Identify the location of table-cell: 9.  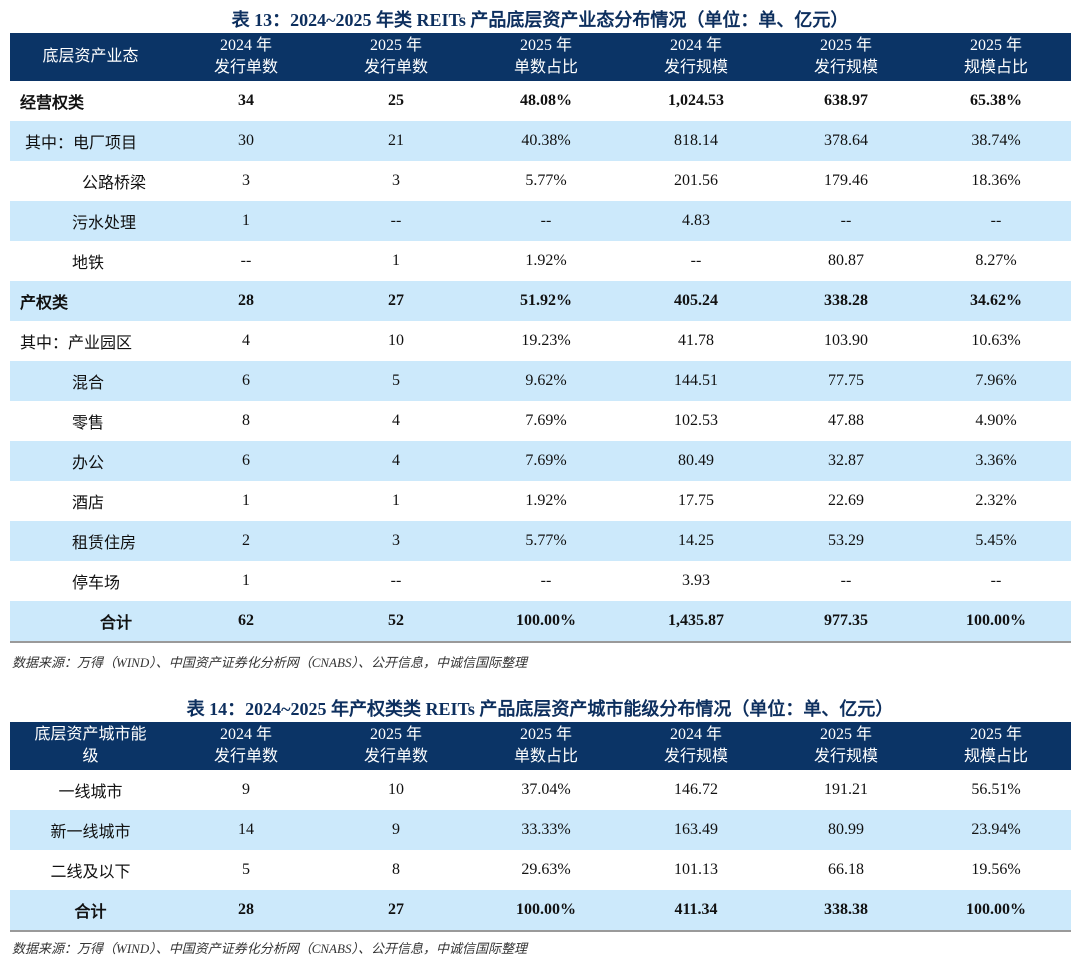
(396, 830).